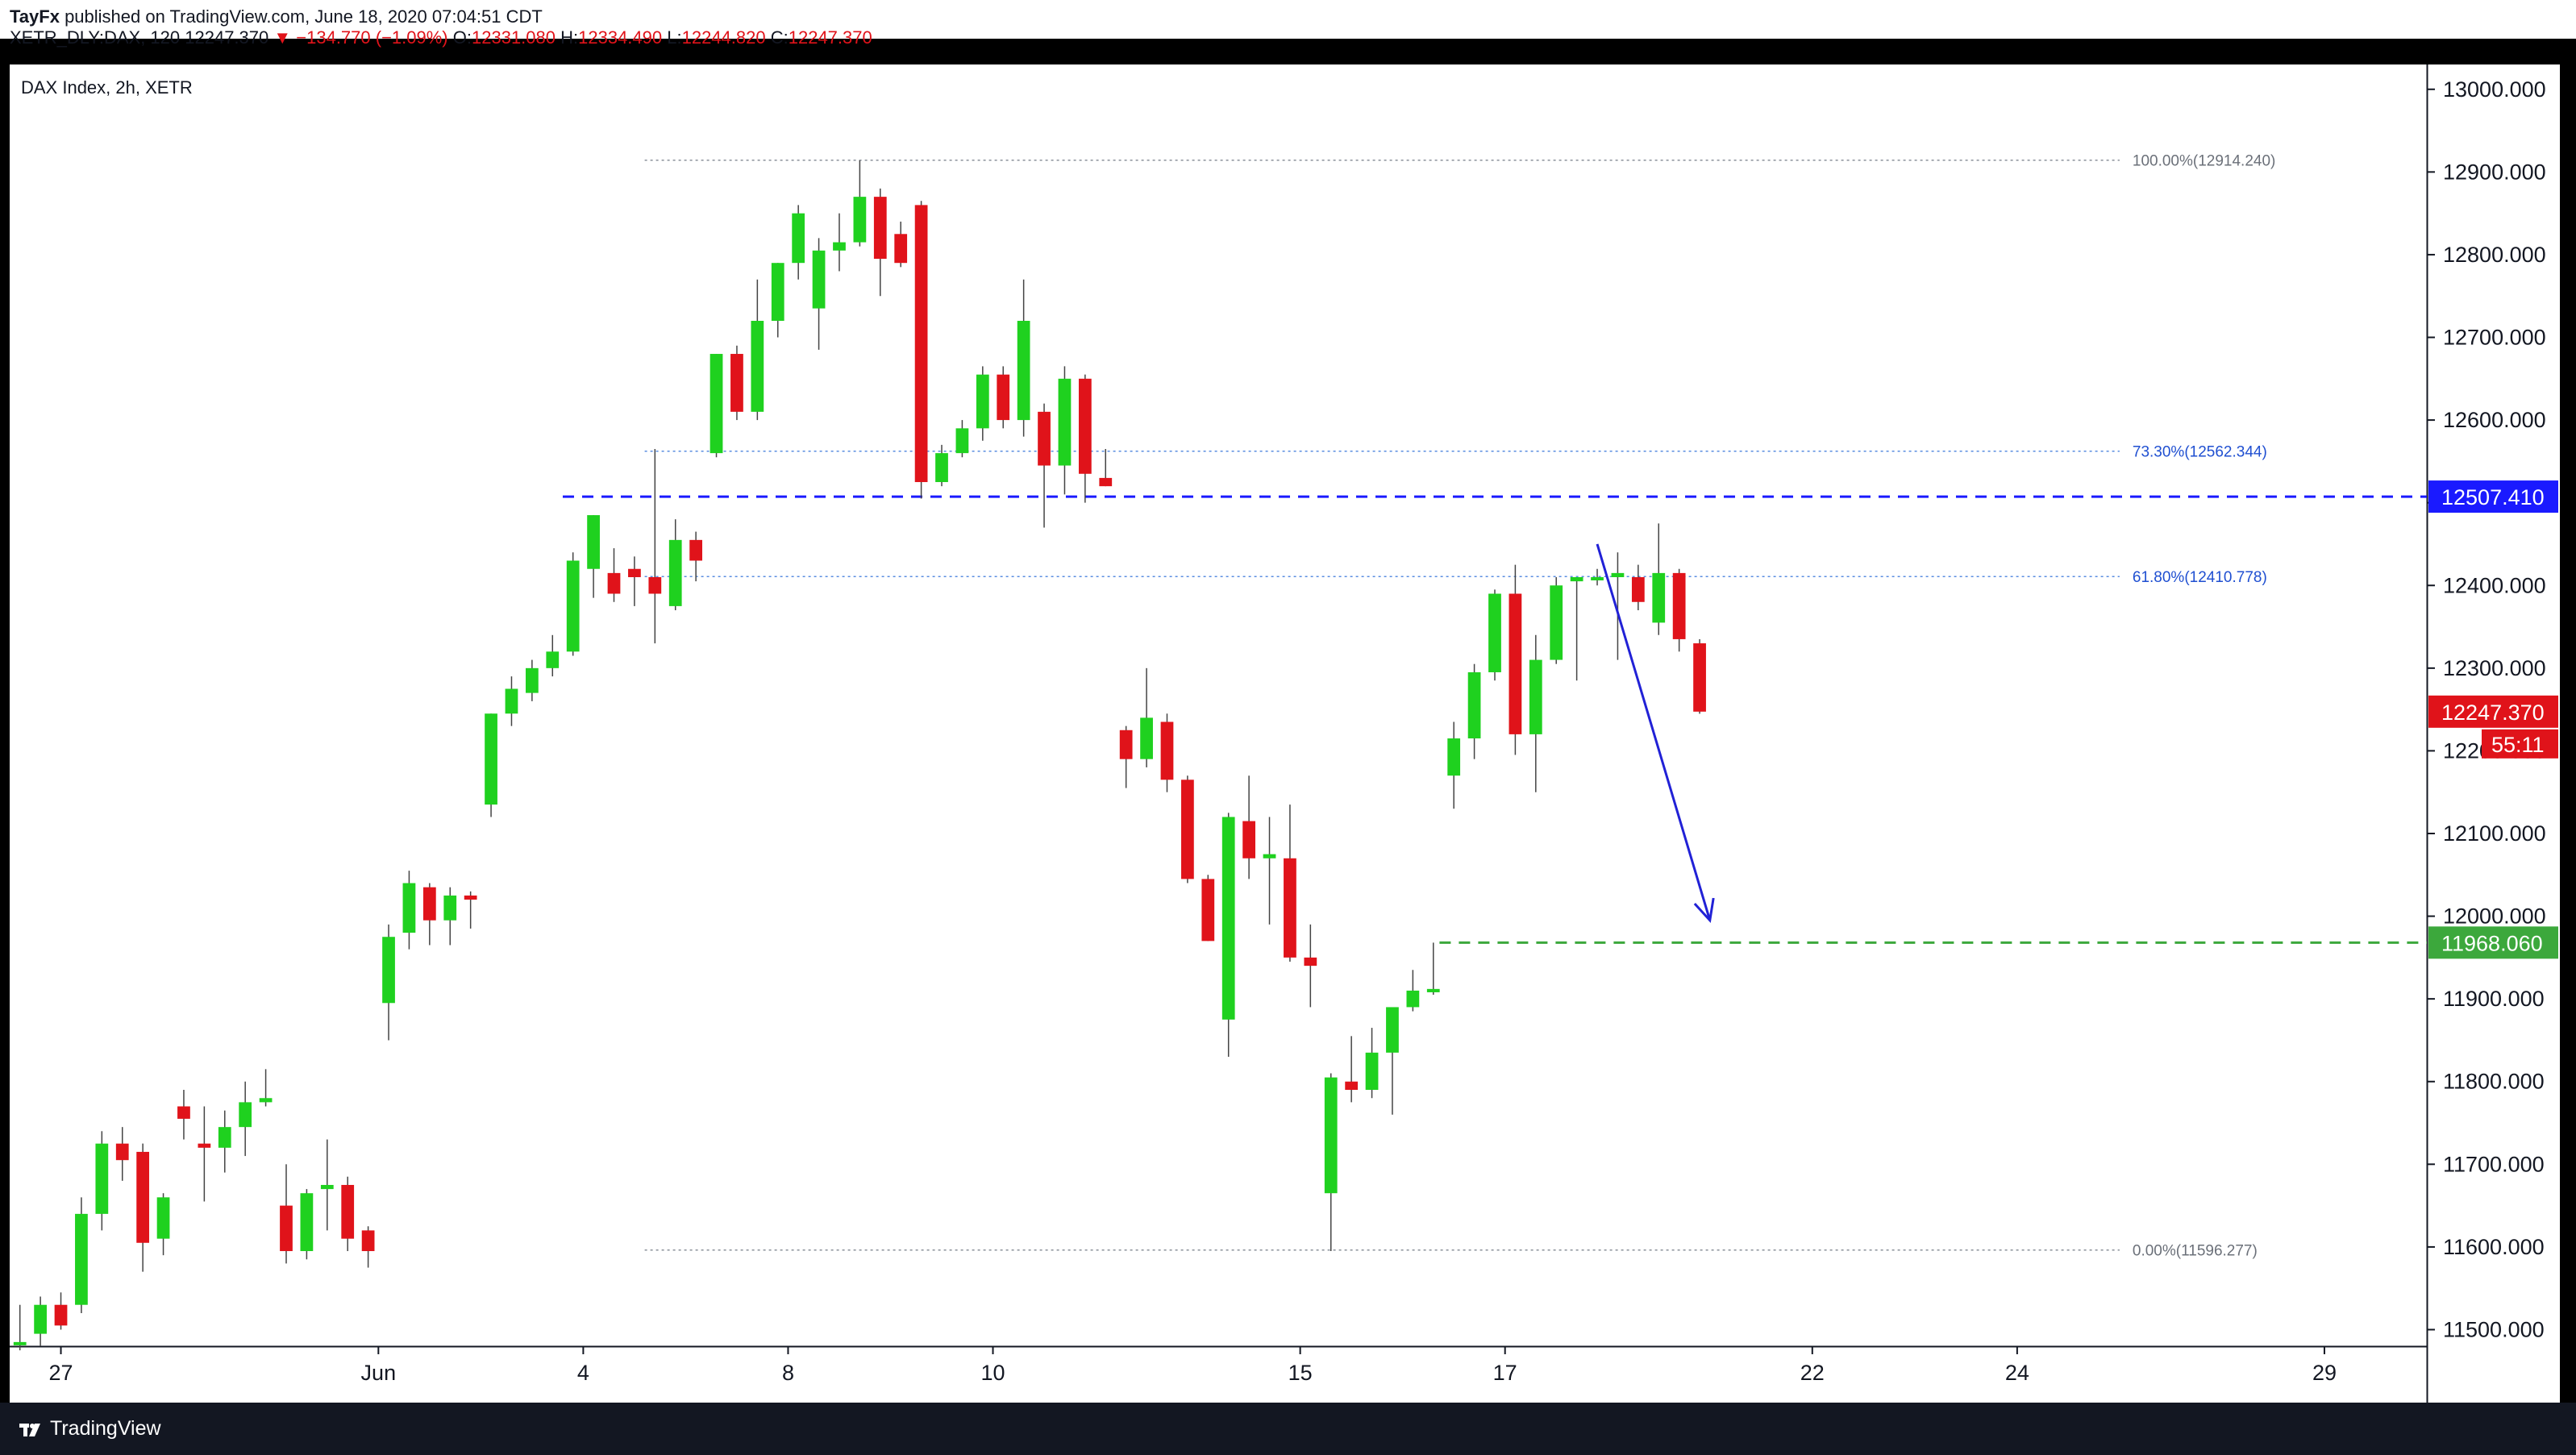 The image size is (2576, 1455). I want to click on countdown-box, so click(2520, 744).